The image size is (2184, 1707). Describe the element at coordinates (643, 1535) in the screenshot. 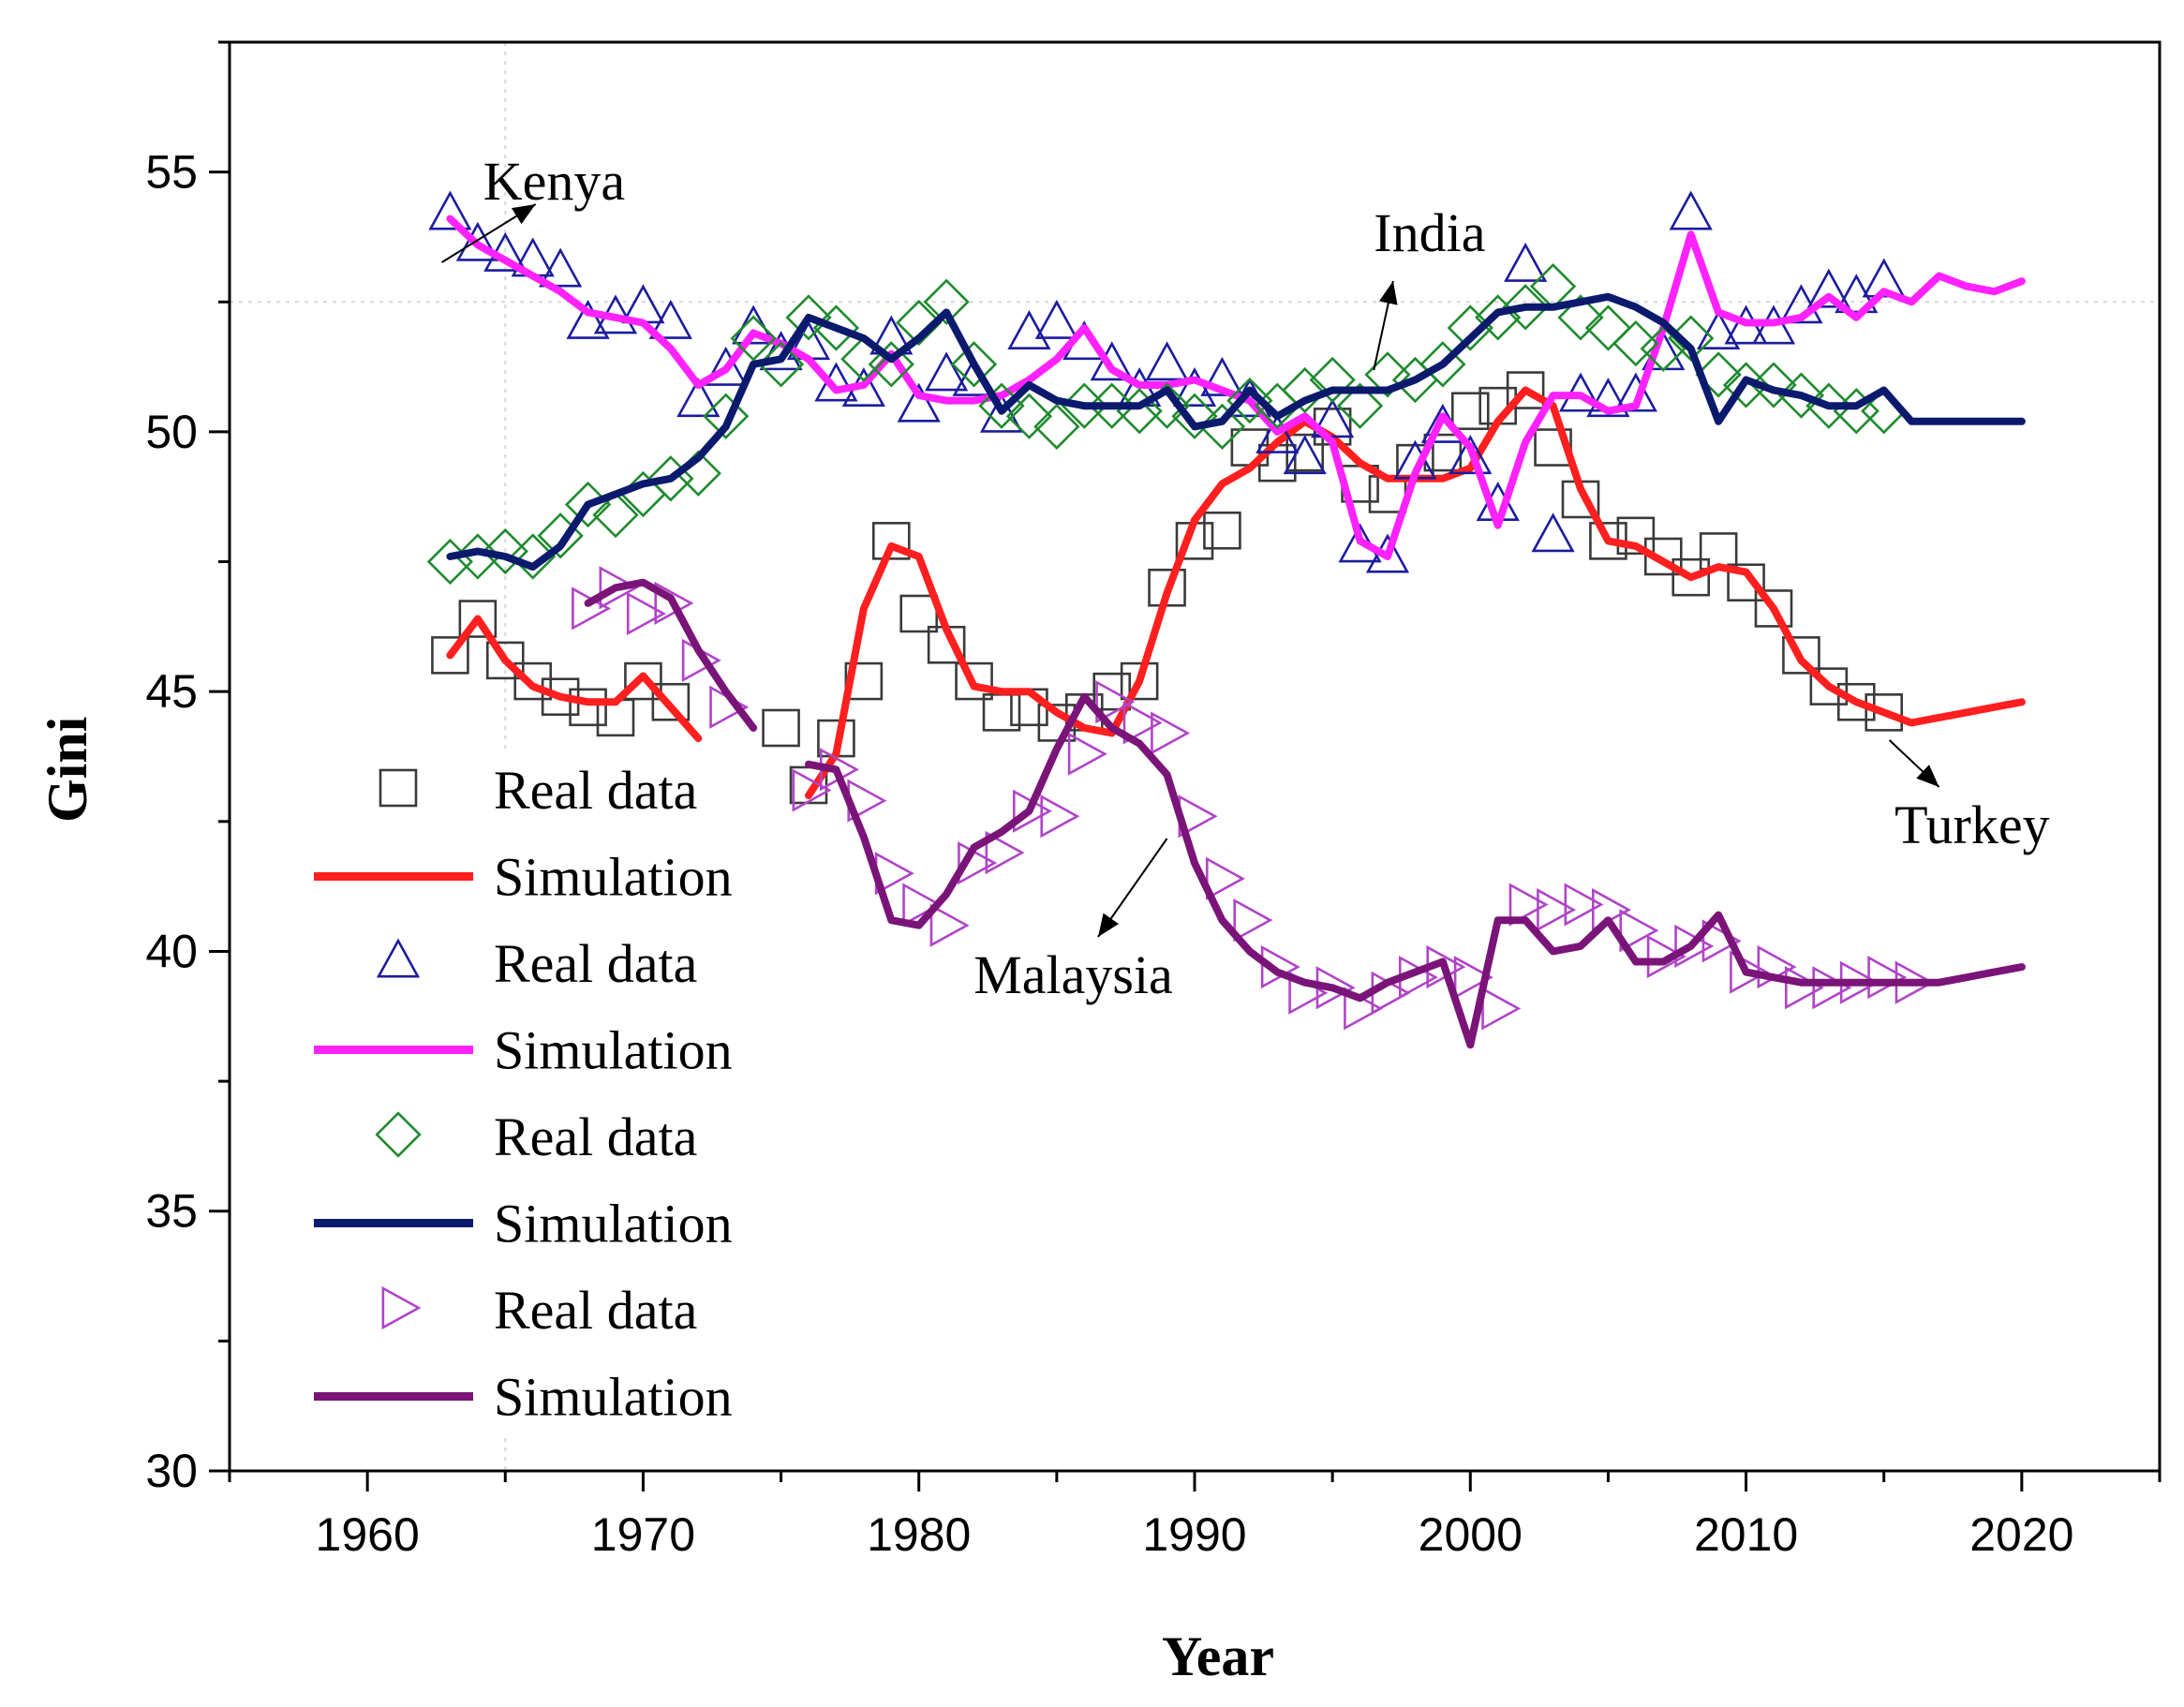

I see `x-tick-label: 1970` at that location.